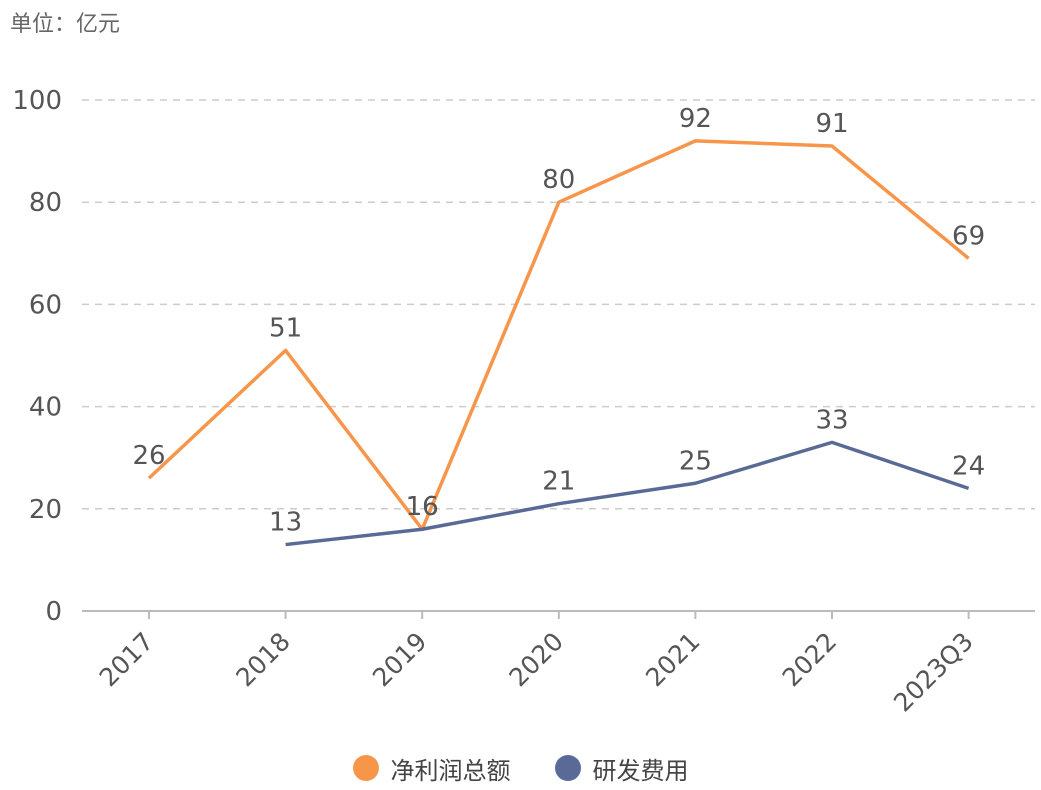  Describe the element at coordinates (831, 420) in the screenshot. I see `data-label: 33` at that location.